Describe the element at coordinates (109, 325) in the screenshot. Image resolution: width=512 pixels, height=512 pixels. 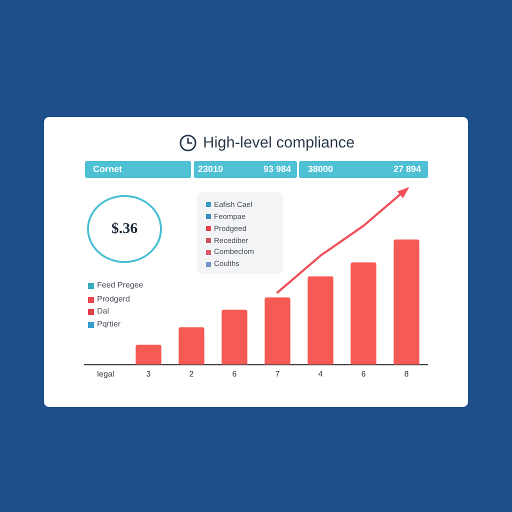
I see `annotation: Pqrtier` at that location.